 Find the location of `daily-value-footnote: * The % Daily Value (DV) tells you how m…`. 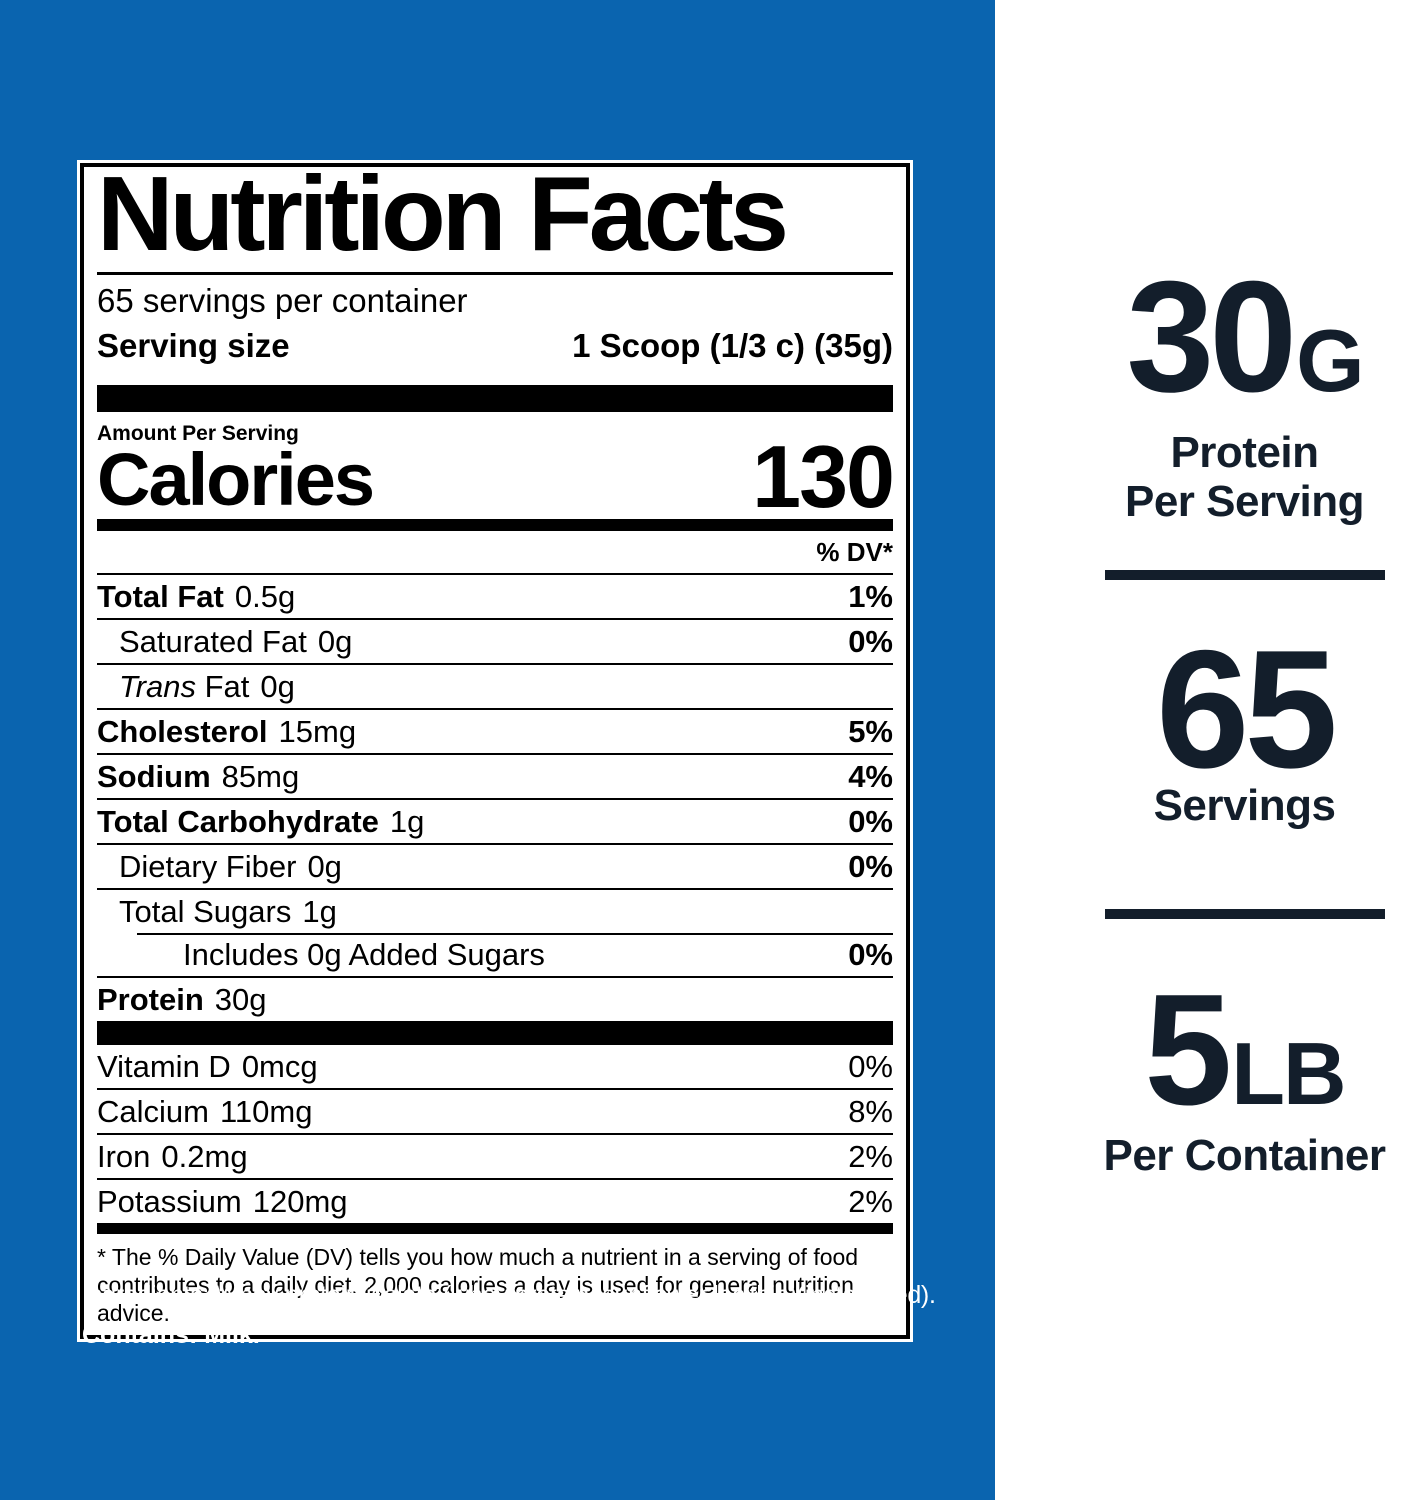

daily-value-footnote: * The % Daily Value (DV) tells you how m… is located at coordinates (478, 1284).